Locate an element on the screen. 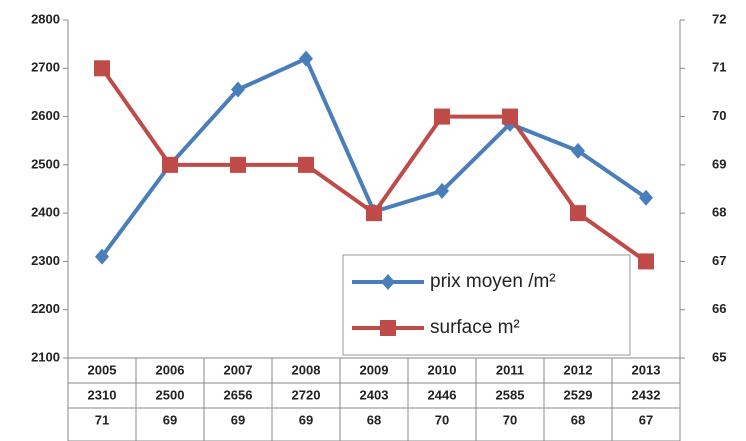 The image size is (746, 441). legend-label: prix moyen /m² is located at coordinates (493, 281).